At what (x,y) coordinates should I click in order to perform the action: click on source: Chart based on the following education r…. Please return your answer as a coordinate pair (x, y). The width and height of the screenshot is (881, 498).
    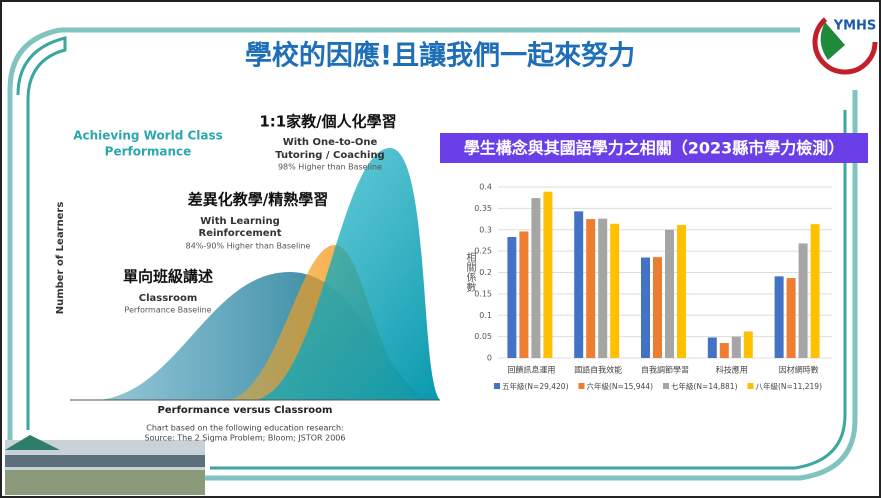
    Looking at the image, I should click on (244, 428).